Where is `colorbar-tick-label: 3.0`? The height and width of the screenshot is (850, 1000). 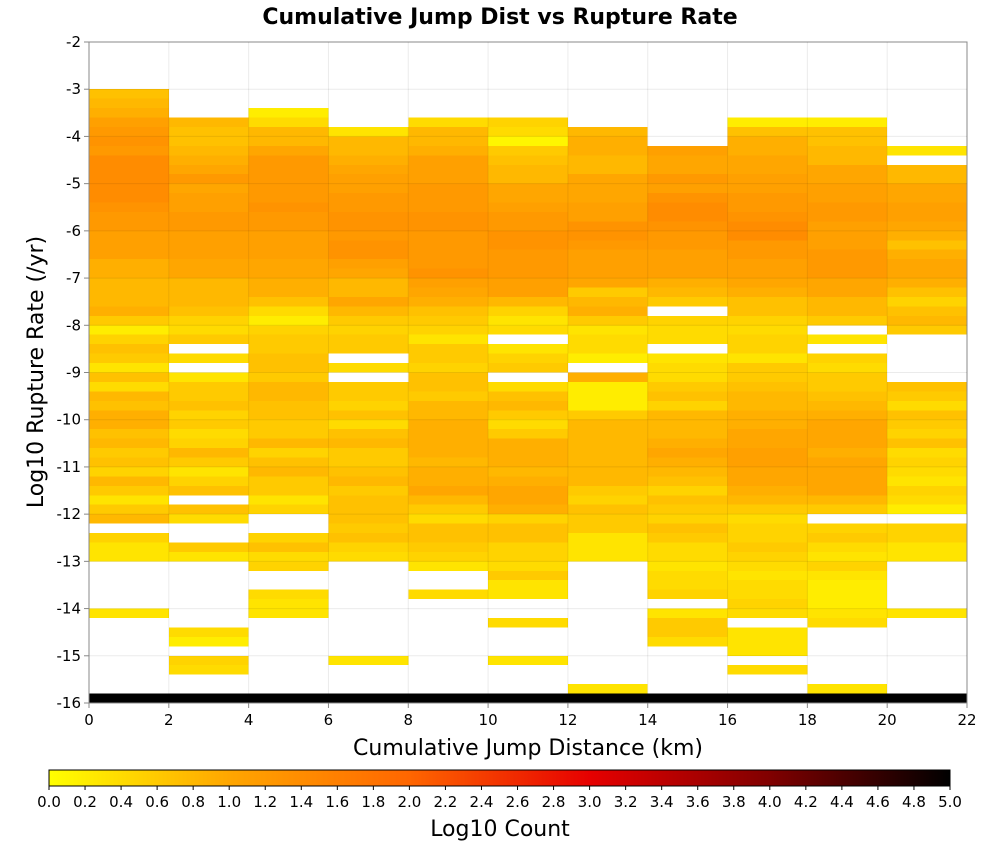
colorbar-tick-label: 3.0 is located at coordinates (590, 802).